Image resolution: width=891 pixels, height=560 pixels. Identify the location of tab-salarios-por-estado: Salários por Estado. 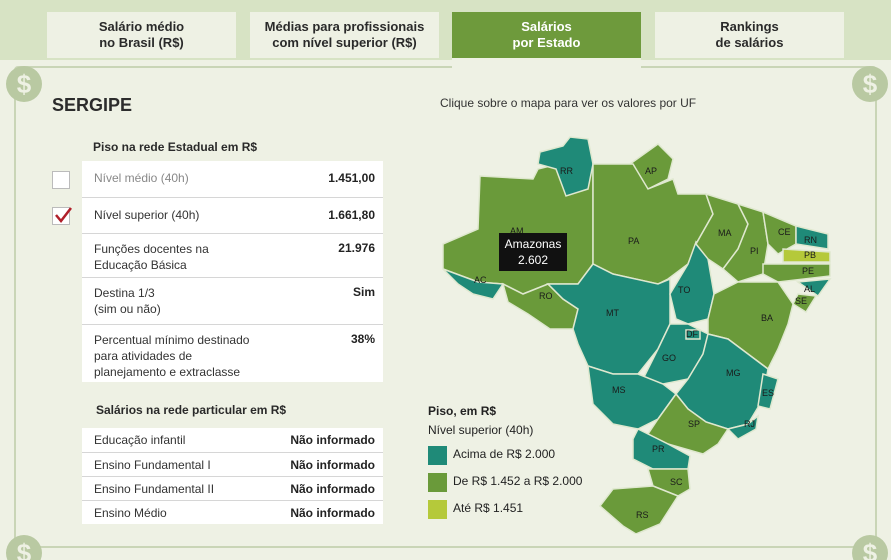
(546, 35).